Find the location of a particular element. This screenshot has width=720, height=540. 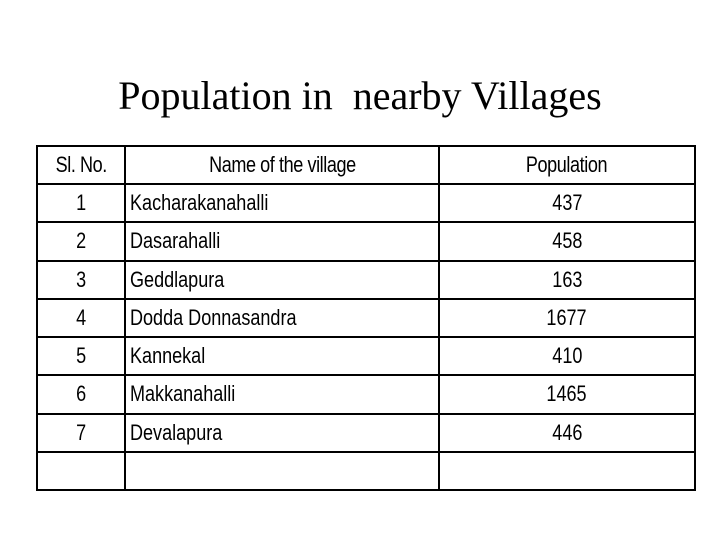

cell-village-name: Kacharakanahalli is located at coordinates (282, 203).